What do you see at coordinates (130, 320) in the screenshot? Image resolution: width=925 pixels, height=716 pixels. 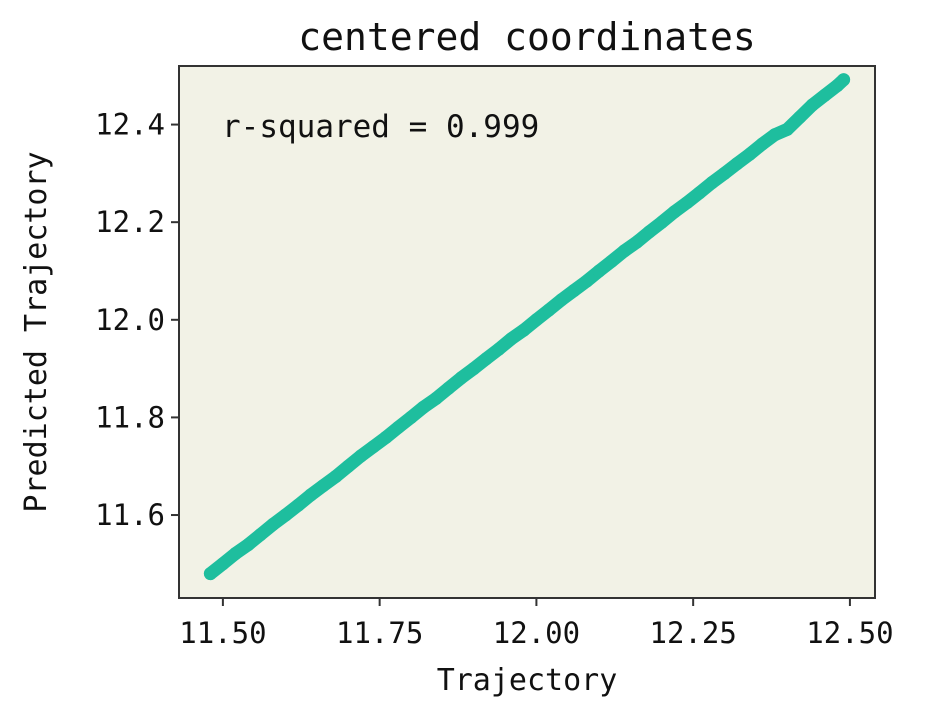 I see `y-tick-label: 12.0` at bounding box center [130, 320].